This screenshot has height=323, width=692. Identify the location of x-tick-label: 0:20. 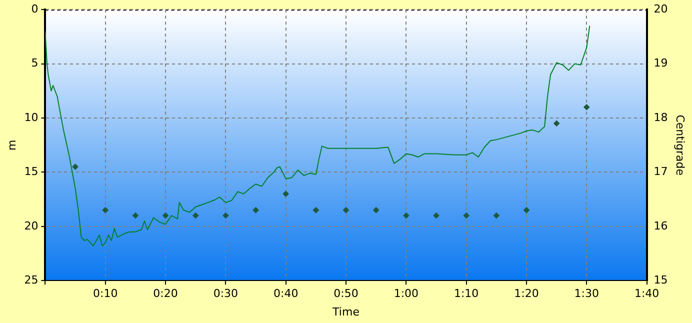
(165, 293).